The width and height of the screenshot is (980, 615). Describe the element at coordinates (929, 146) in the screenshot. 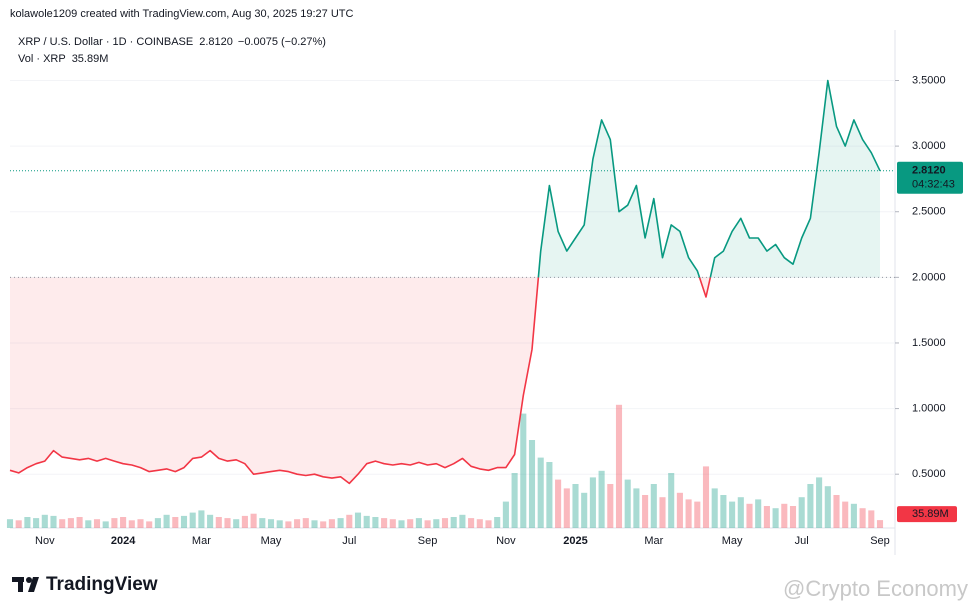

I see `y-tick-label: 3.0000` at that location.